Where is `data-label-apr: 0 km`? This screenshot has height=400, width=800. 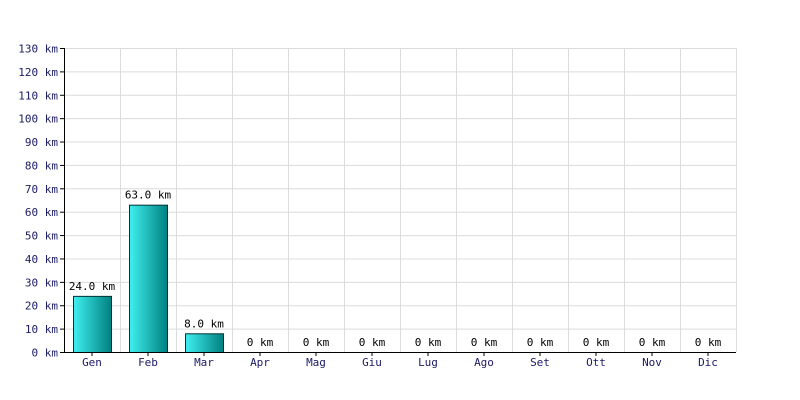 data-label-apr: 0 km is located at coordinates (260, 342).